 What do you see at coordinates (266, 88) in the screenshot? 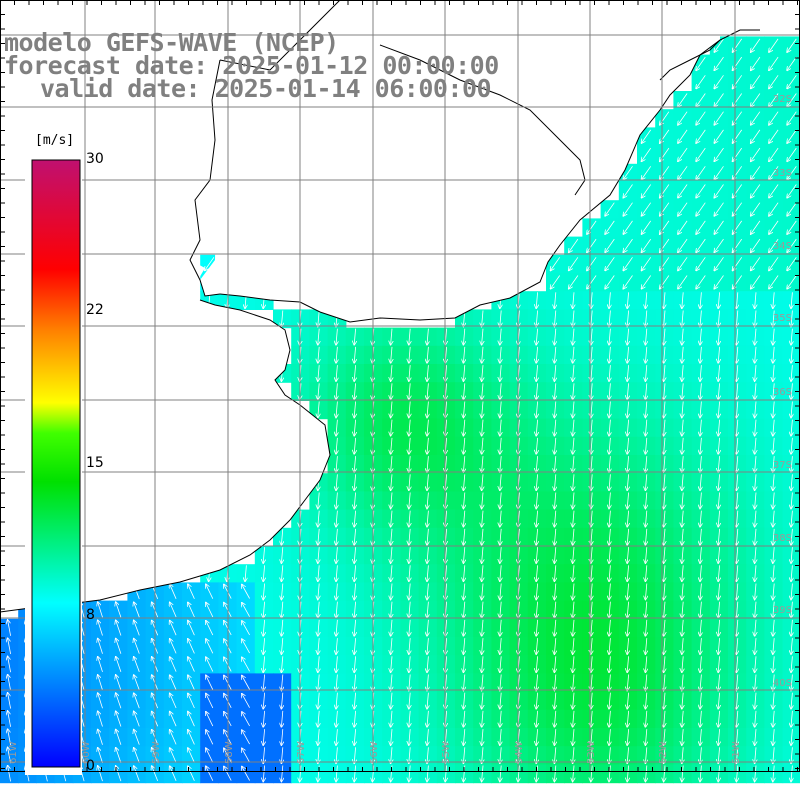
I see `valid-date: valid date: 2025-01-14 06:00:00` at bounding box center [266, 88].